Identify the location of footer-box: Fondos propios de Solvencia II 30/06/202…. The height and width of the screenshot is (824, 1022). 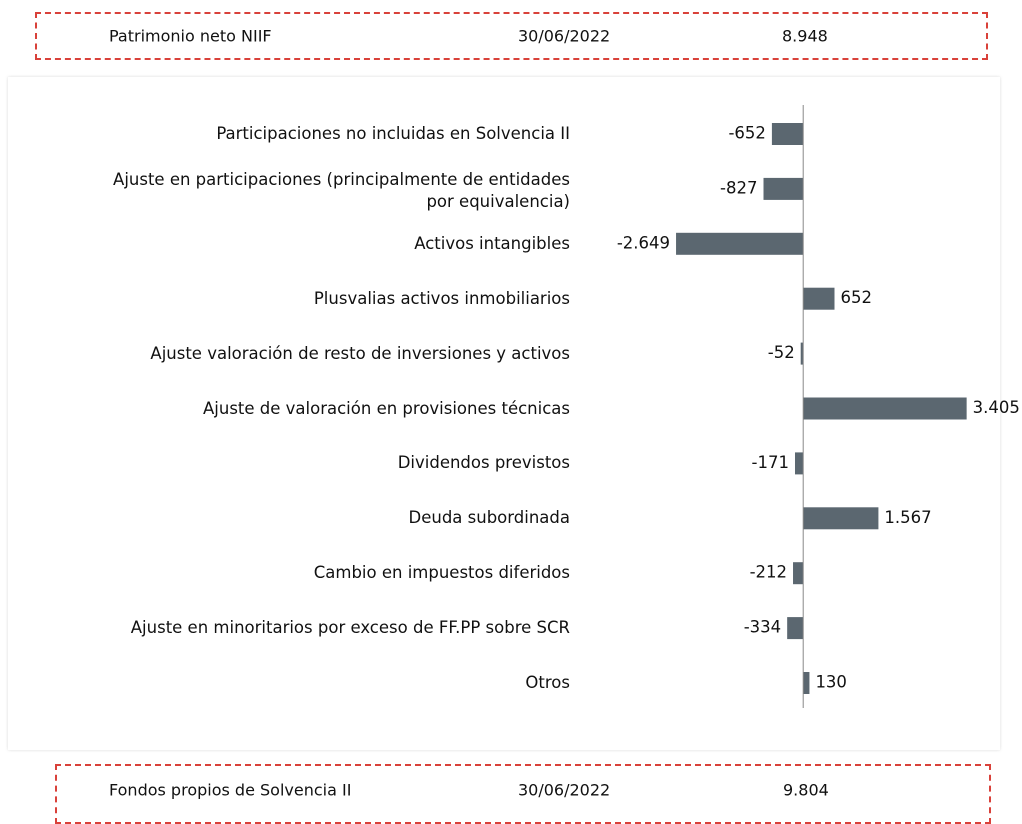
(523, 794).